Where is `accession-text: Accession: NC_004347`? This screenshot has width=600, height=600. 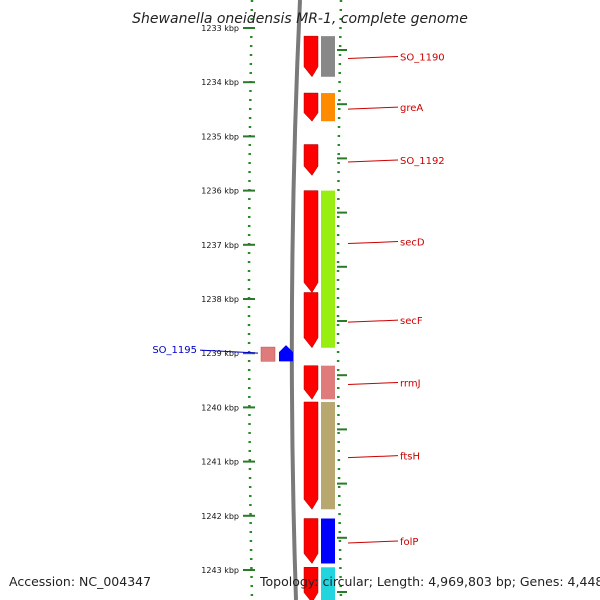 accession-text: Accession: NC_004347 is located at coordinates (80, 581).